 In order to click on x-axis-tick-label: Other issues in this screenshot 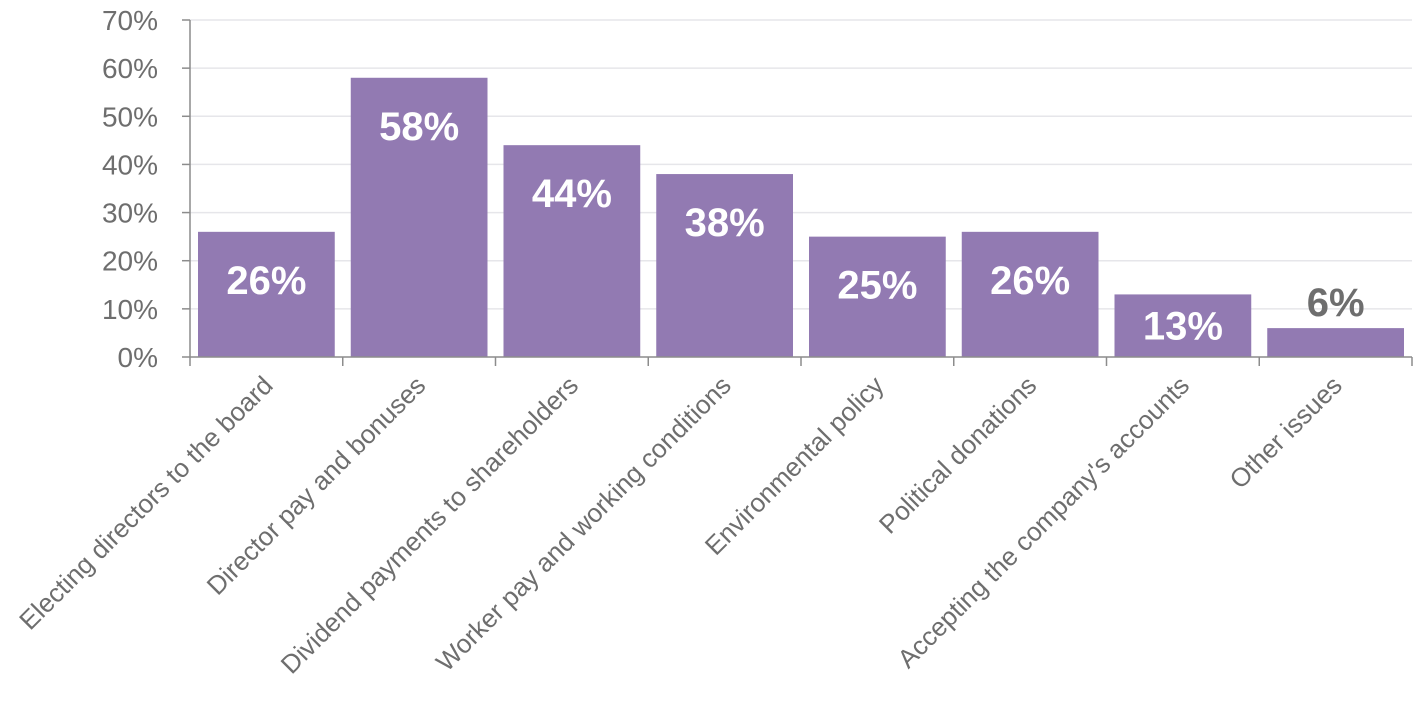, I will do `click(1285, 432)`.